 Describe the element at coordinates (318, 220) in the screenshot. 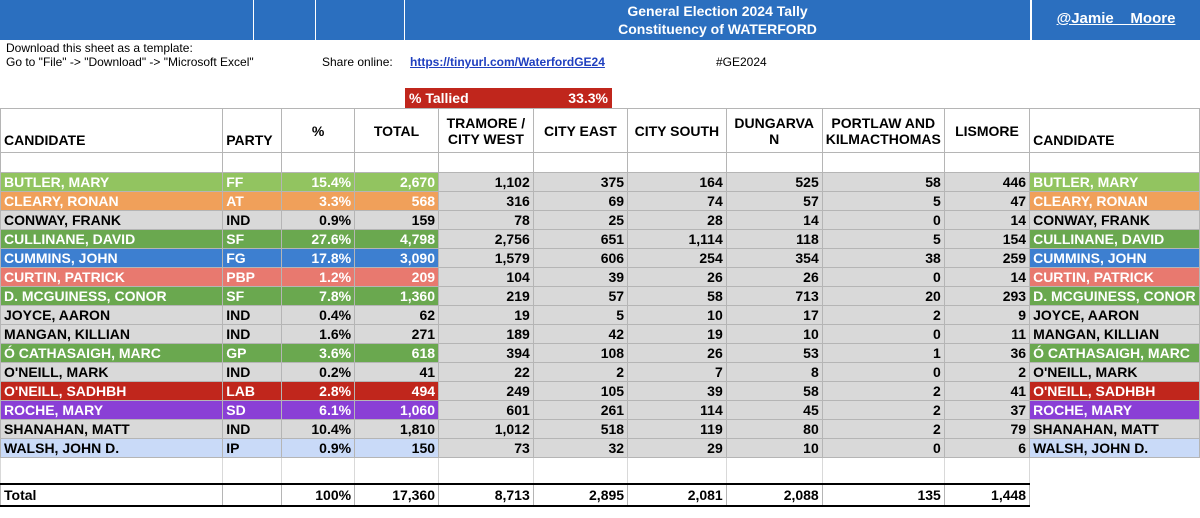

I see `percent-cell: 0.9%` at that location.